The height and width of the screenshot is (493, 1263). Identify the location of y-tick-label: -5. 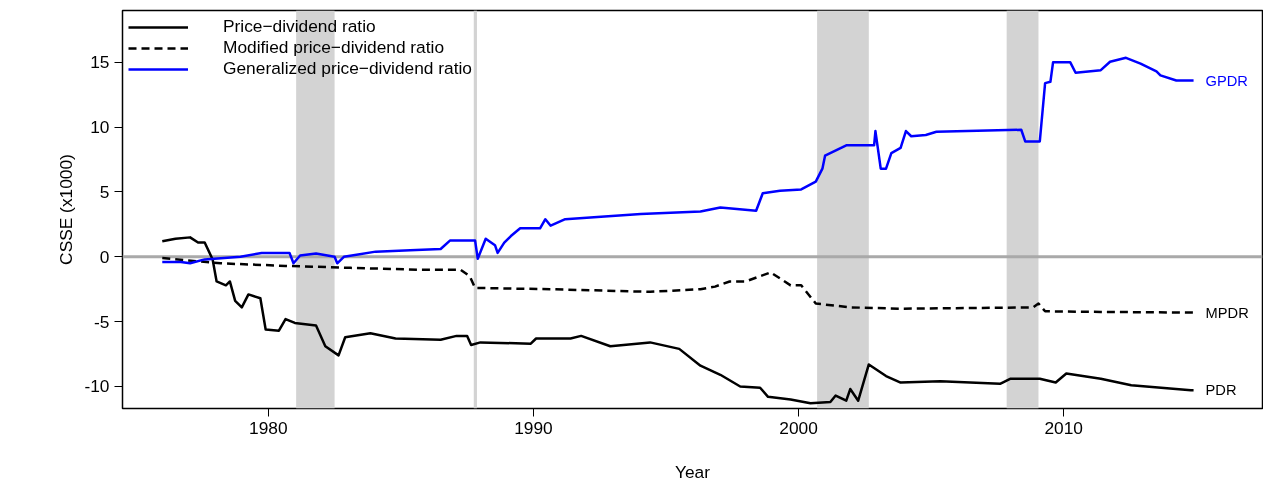
(102, 321).